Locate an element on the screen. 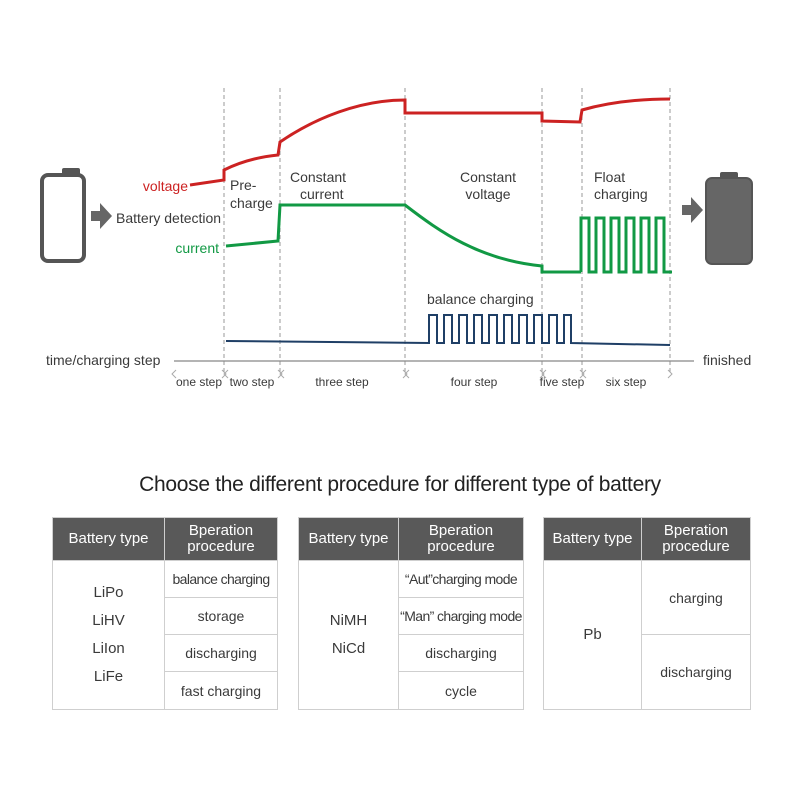 The height and width of the screenshot is (800, 800). balance-charging-signal is located at coordinates (448, 330).